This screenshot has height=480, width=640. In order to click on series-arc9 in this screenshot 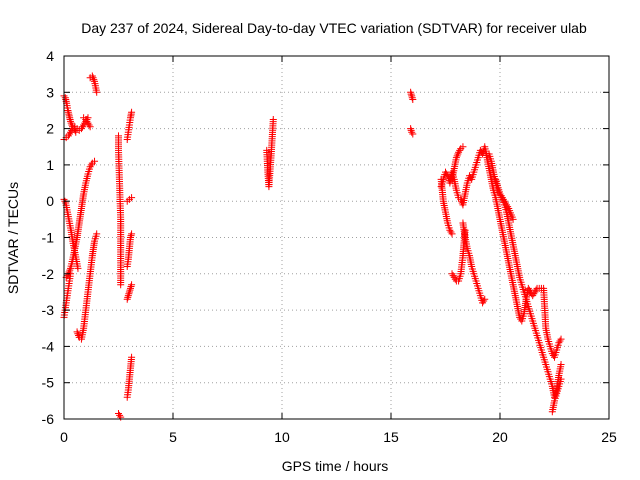, I will do `click(120, 210)`.